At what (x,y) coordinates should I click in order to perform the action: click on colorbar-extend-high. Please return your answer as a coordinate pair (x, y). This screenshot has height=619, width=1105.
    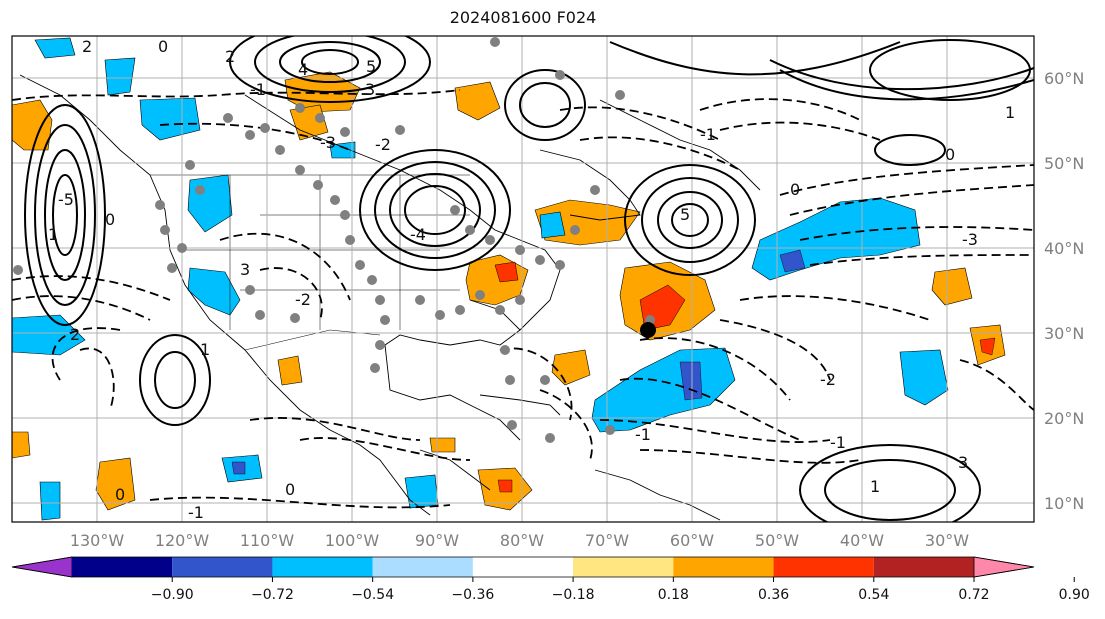
    Looking at the image, I should click on (1004, 567).